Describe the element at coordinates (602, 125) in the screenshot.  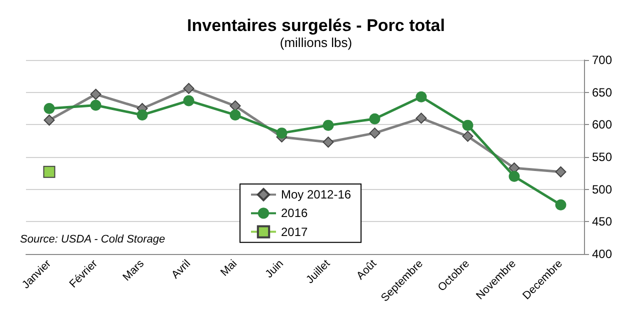
I see `y-tick-label: 600` at that location.